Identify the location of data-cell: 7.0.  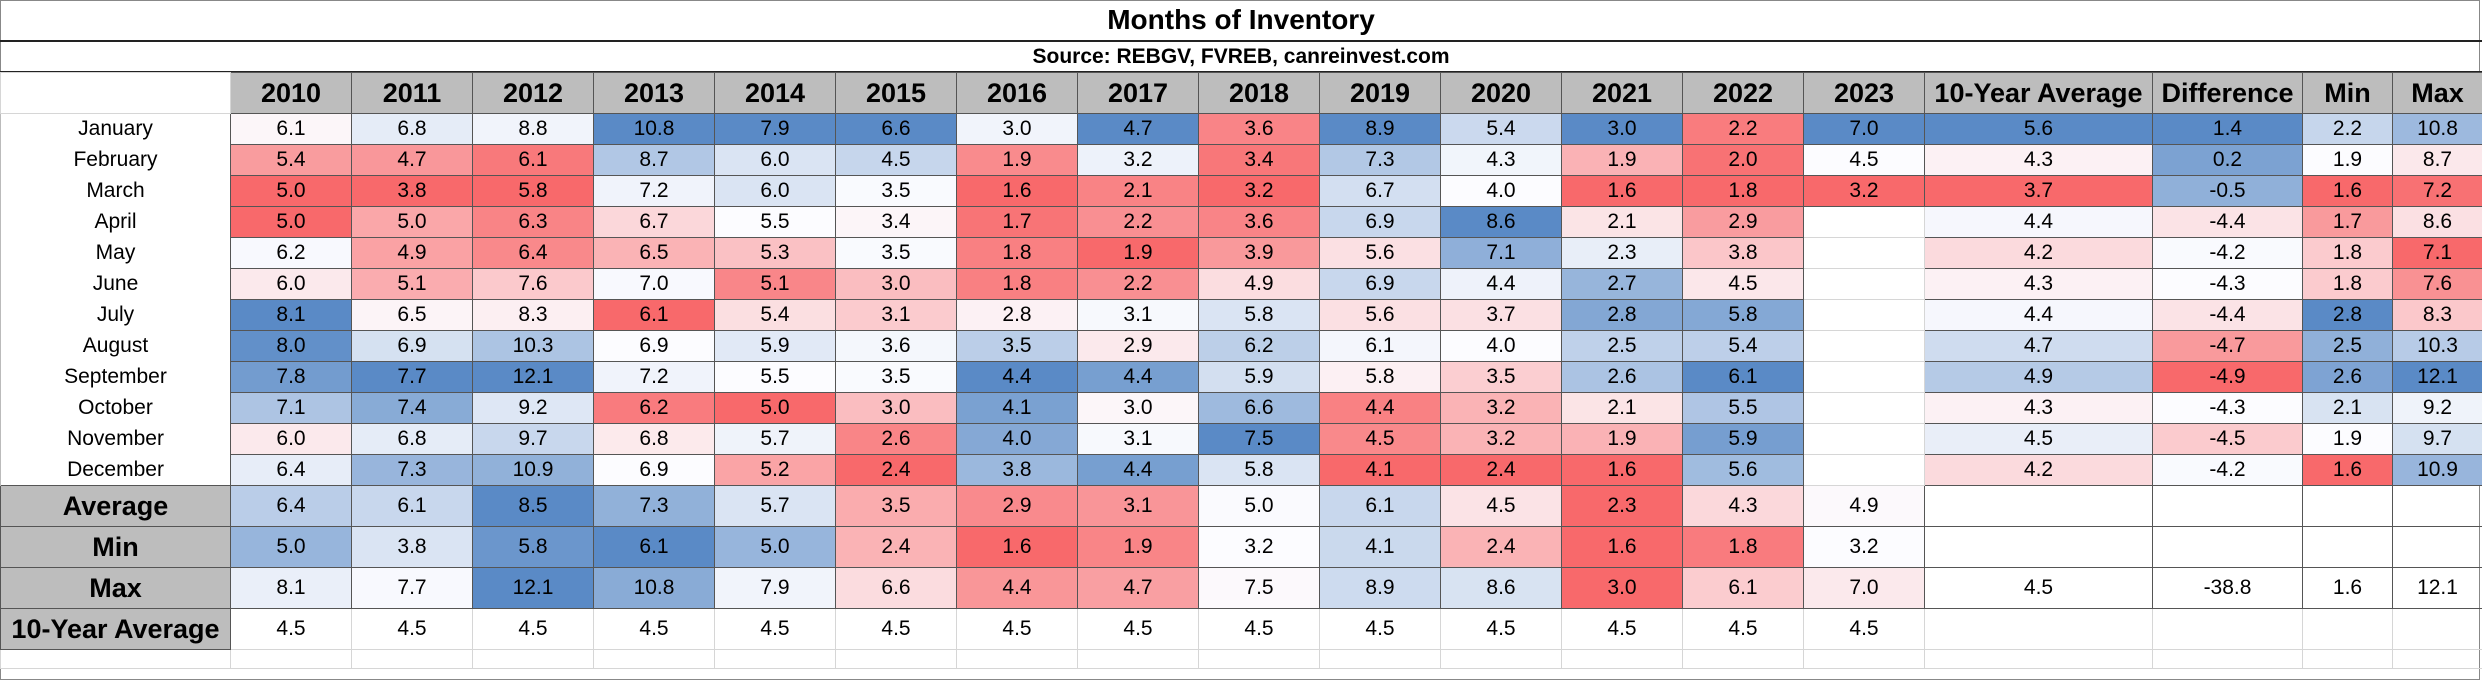
(654, 284).